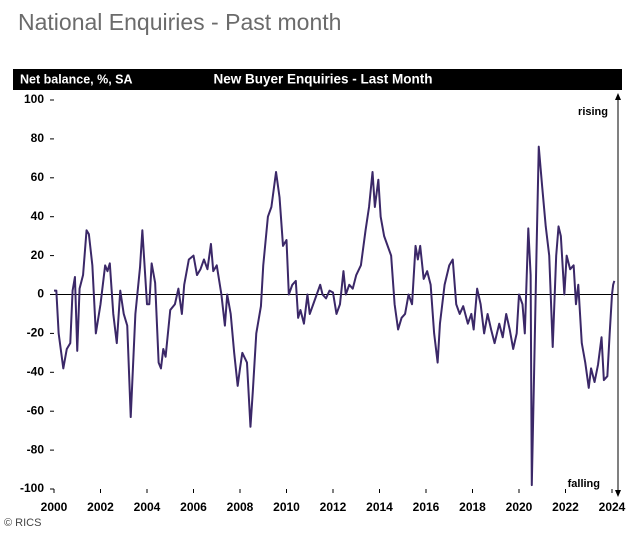  I want to click on x-tick-label: 2024, so click(612, 507).